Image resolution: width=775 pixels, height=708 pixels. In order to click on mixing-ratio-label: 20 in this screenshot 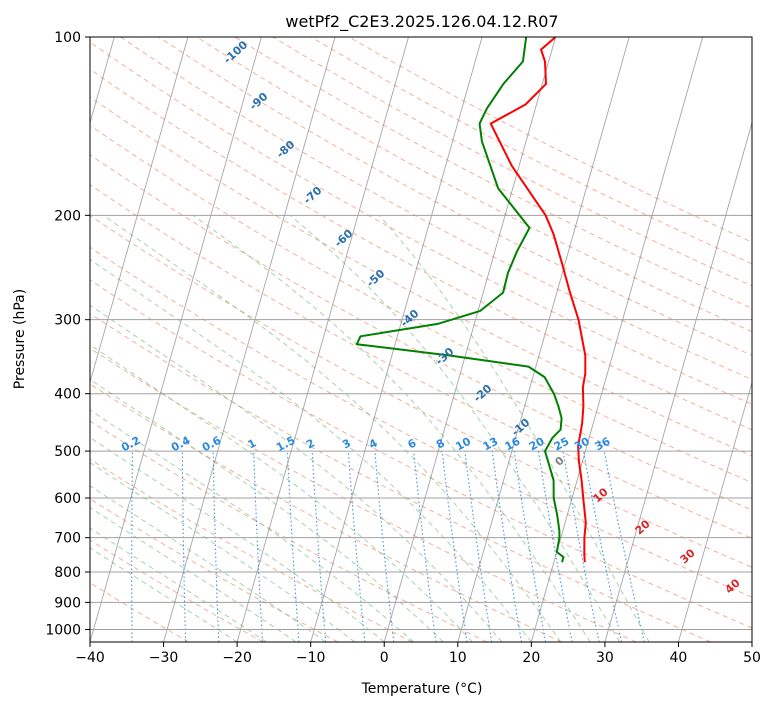, I will do `click(537, 444)`.